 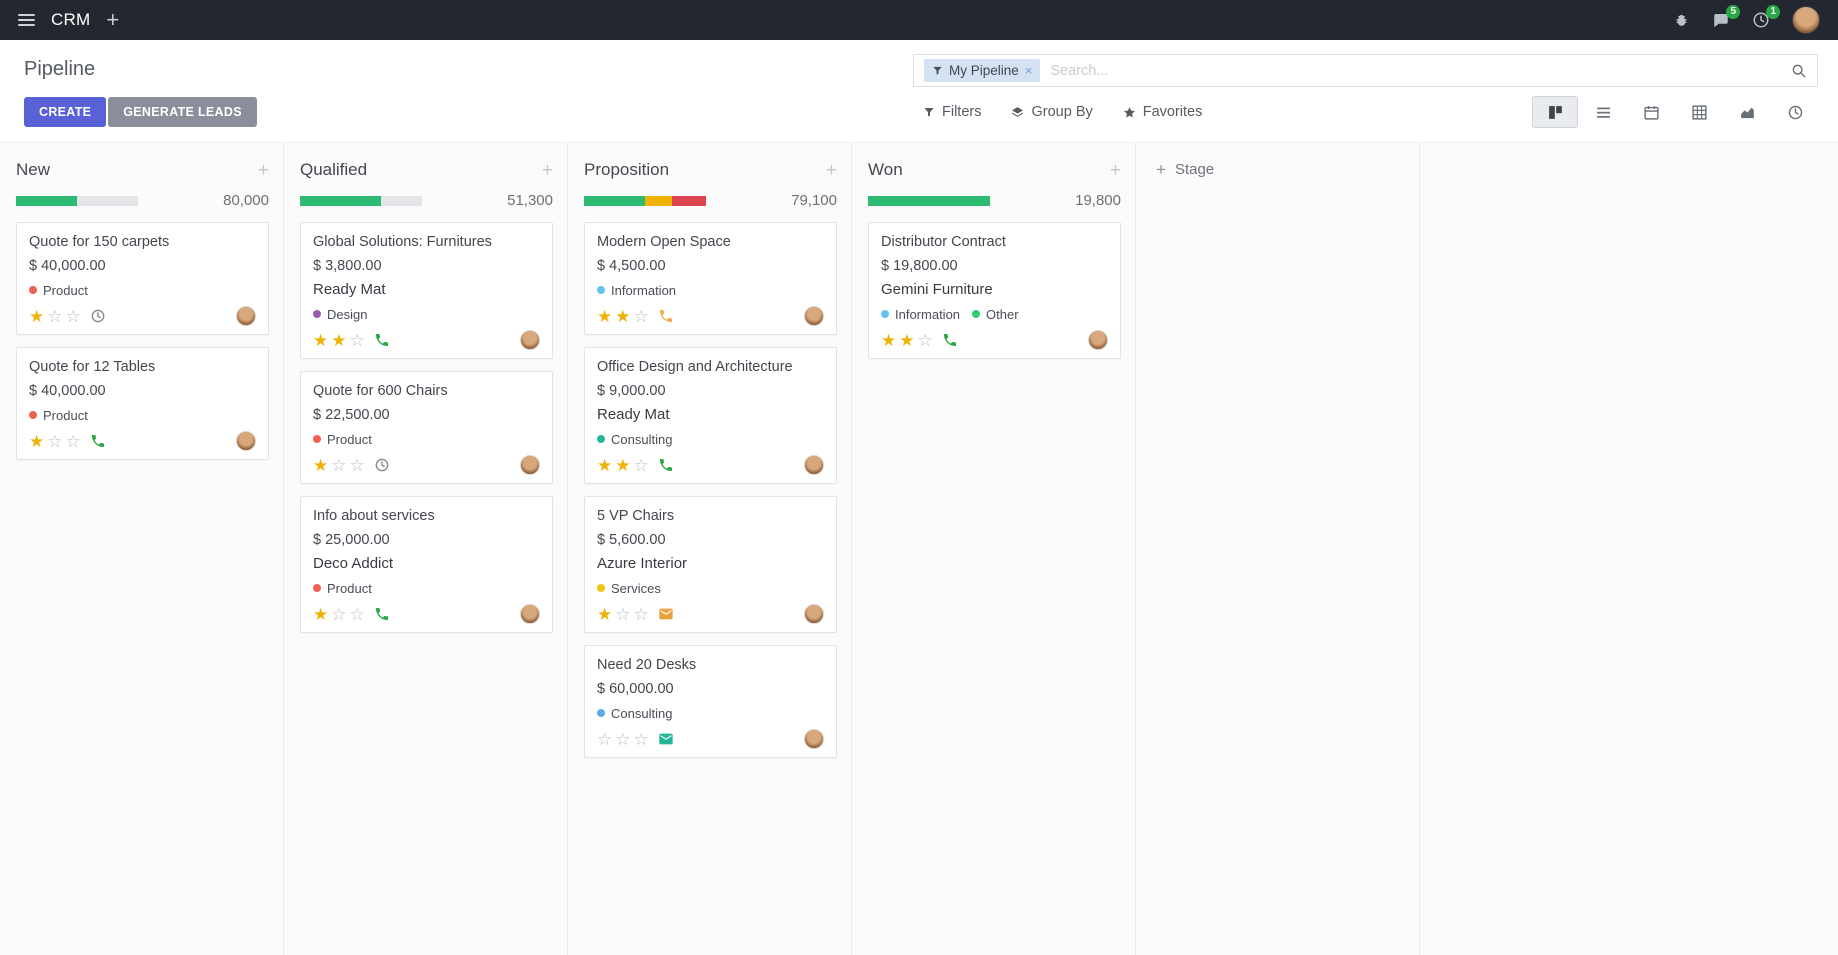 I want to click on search-bar: My Pipeline ×, so click(x=1365, y=70).